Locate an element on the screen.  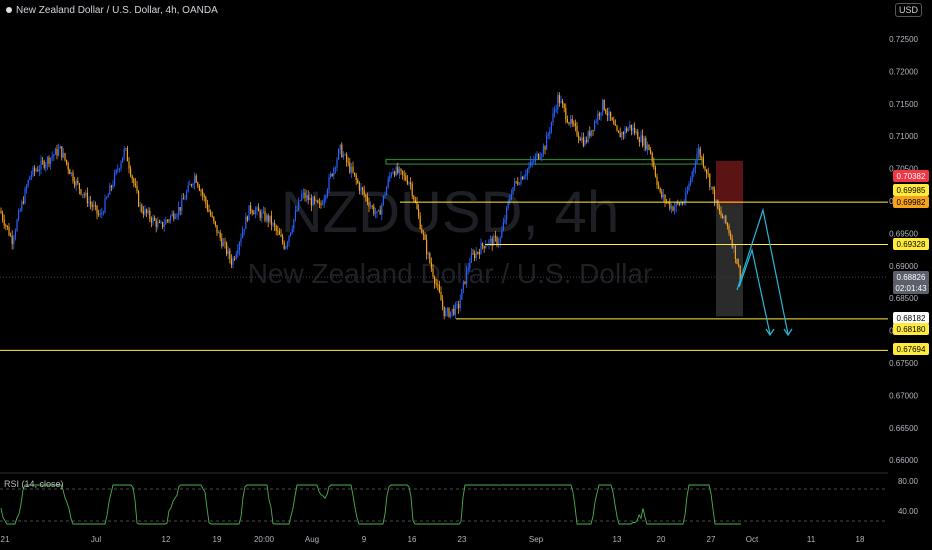
sell-zone-red is located at coordinates (729, 182).